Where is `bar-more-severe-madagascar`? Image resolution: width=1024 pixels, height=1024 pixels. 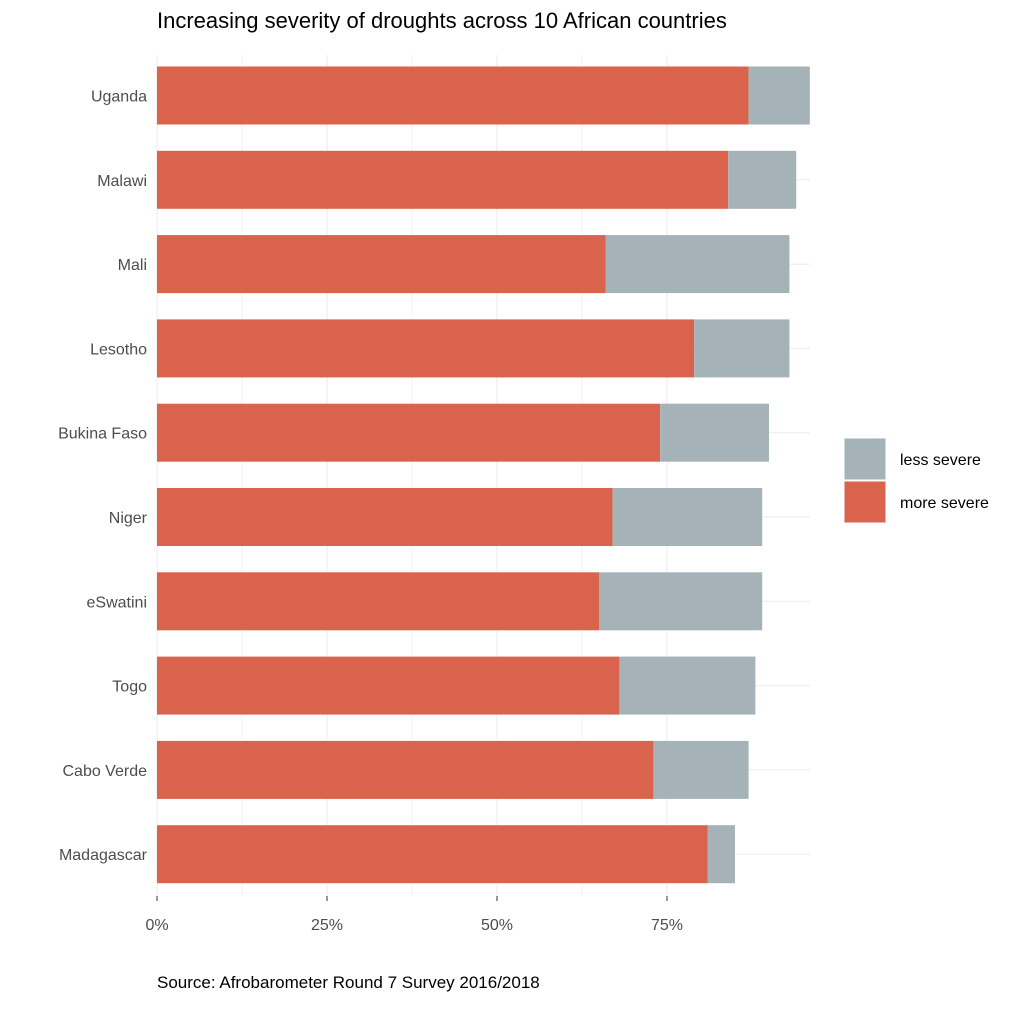
bar-more-severe-madagascar is located at coordinates (432, 854).